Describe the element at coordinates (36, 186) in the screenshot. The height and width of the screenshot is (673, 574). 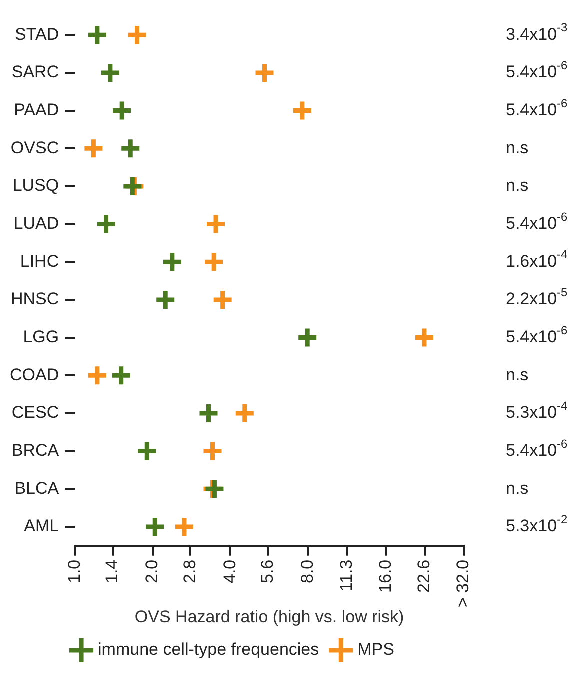
I see `y-tick-label: LUSQ` at that location.